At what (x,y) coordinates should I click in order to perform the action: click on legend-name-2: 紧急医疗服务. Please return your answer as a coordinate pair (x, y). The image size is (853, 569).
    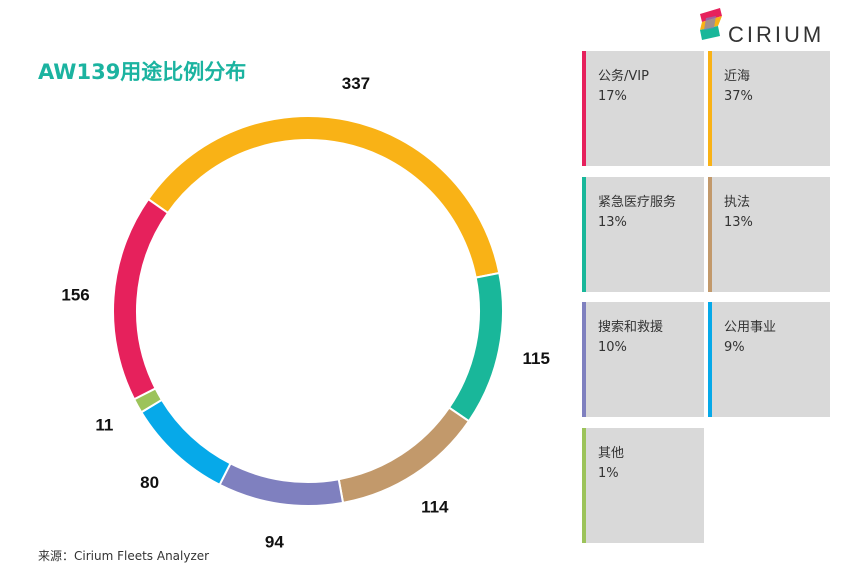
    Looking at the image, I should click on (637, 202).